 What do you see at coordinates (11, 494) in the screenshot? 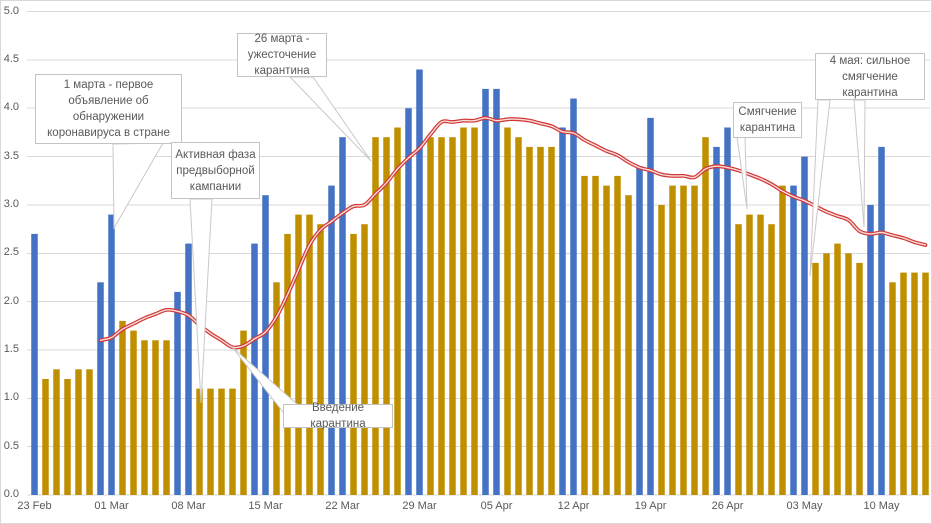
I see `y-axis-label: 0.0` at bounding box center [11, 494].